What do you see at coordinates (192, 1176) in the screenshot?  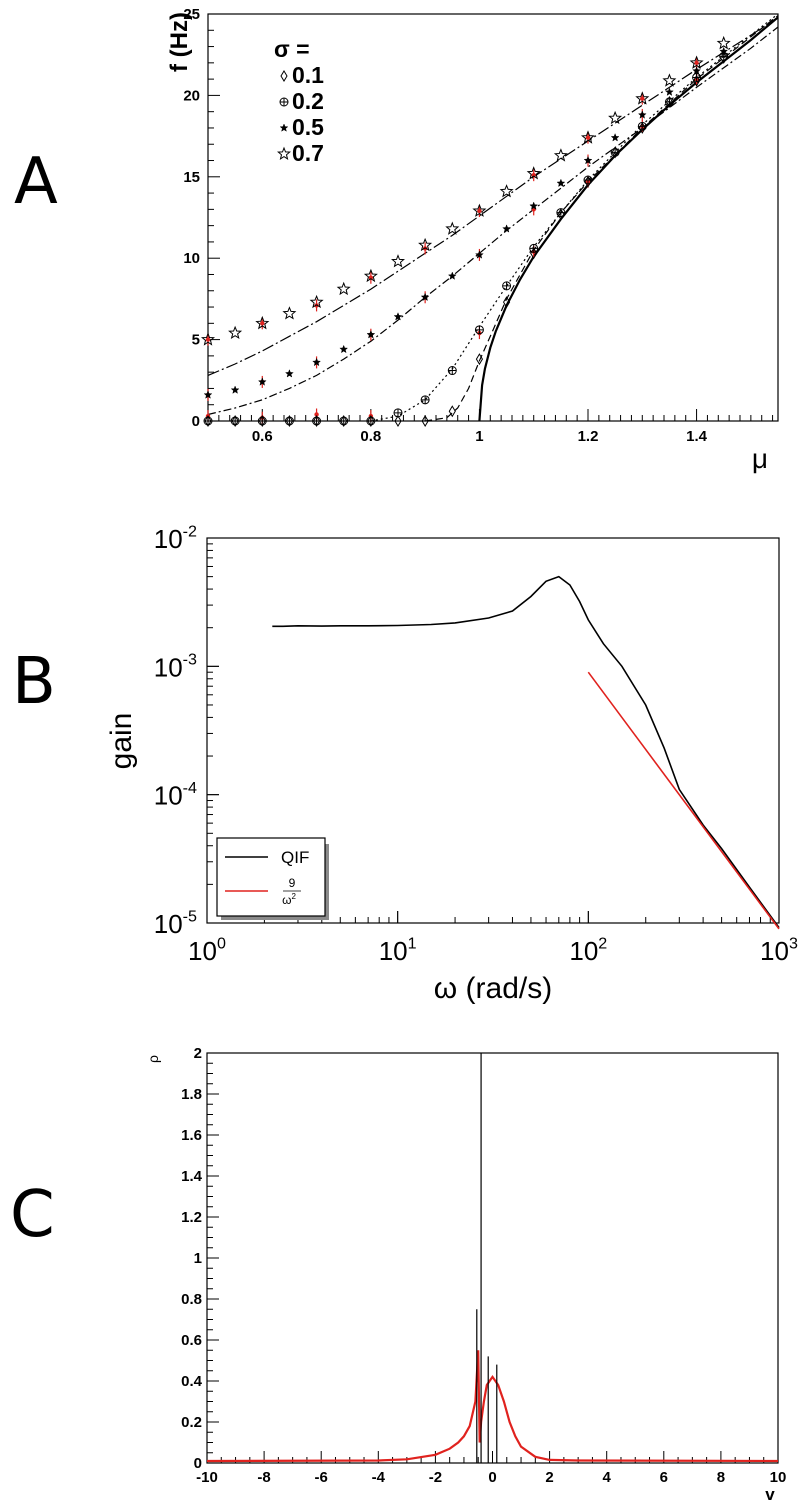 I see `y-tick-label: 1.4` at bounding box center [192, 1176].